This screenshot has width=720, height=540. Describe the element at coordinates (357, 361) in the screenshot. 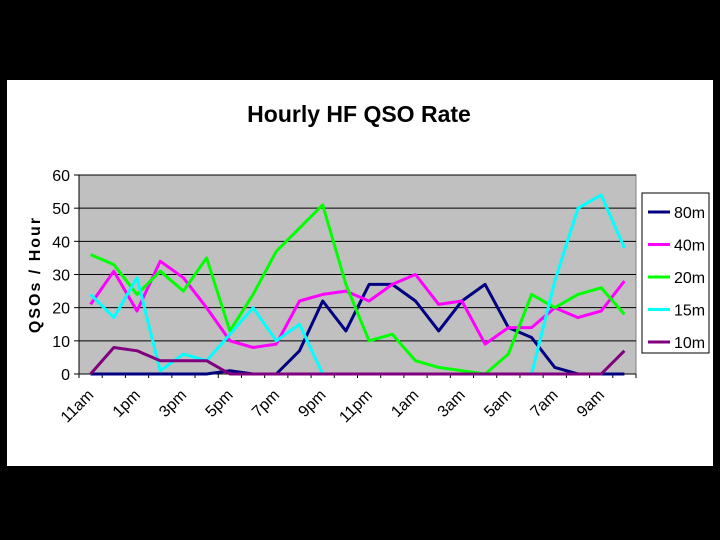

I see `series-line-10m` at that location.